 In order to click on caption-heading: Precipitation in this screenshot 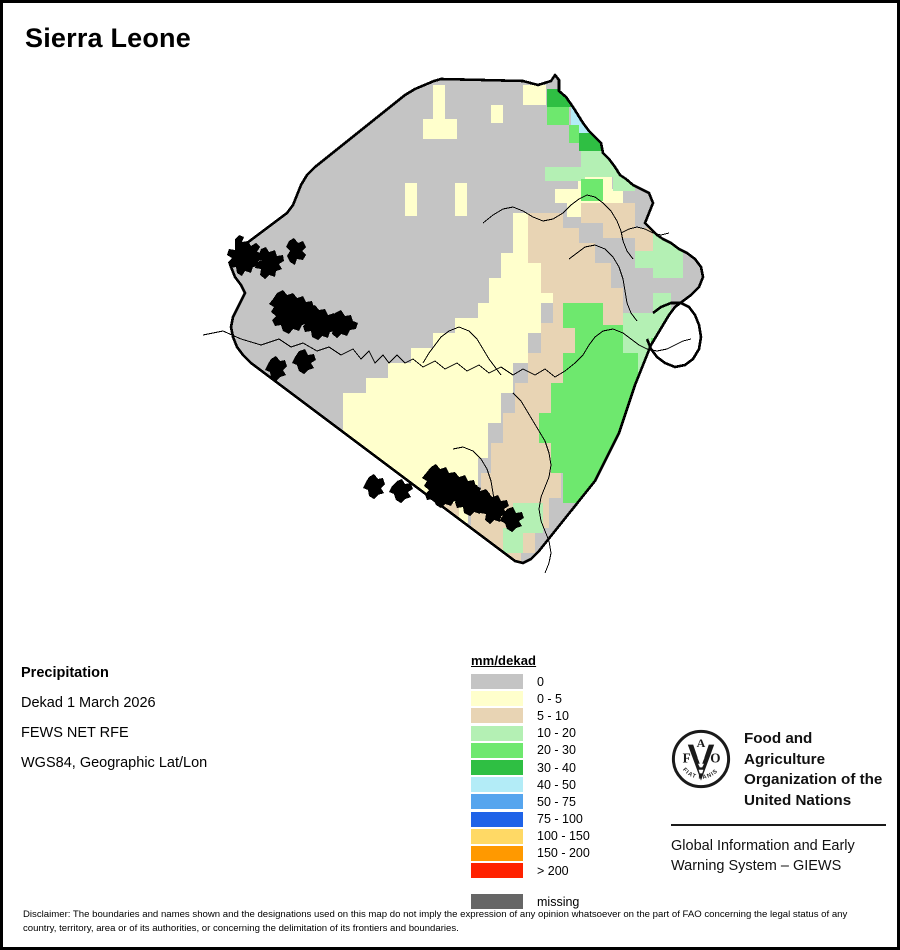, I will do `click(65, 673)`.